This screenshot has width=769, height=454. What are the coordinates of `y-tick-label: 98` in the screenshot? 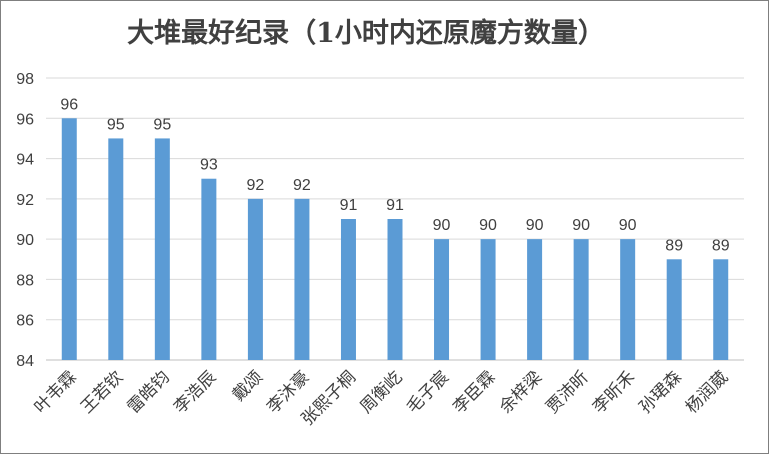 It's located at (25, 79).